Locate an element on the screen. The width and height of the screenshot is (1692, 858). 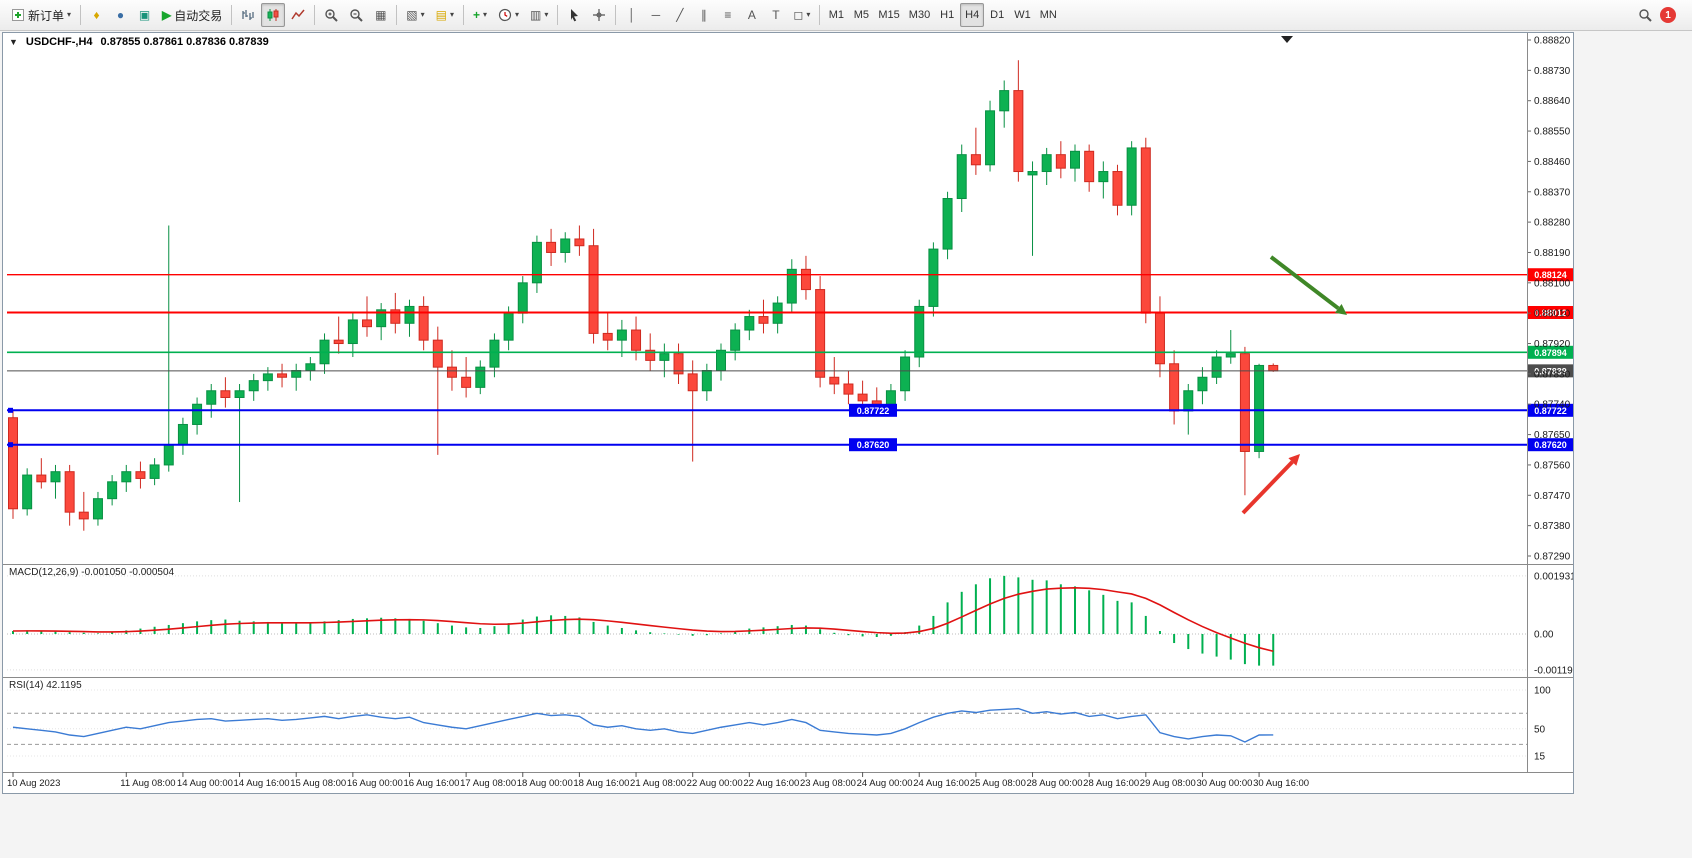
market-watch-button: ♦ is located at coordinates (96, 15).